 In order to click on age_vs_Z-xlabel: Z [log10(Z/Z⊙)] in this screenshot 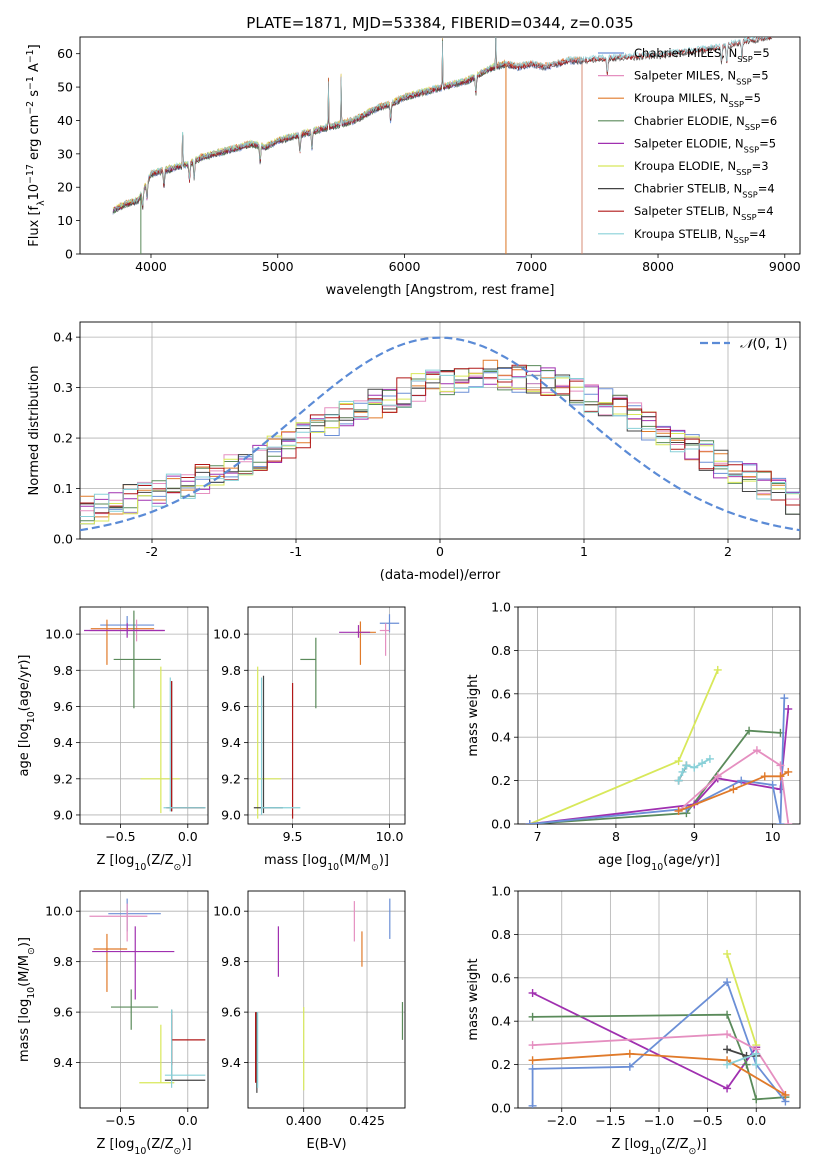, I will do `click(143, 863)`.